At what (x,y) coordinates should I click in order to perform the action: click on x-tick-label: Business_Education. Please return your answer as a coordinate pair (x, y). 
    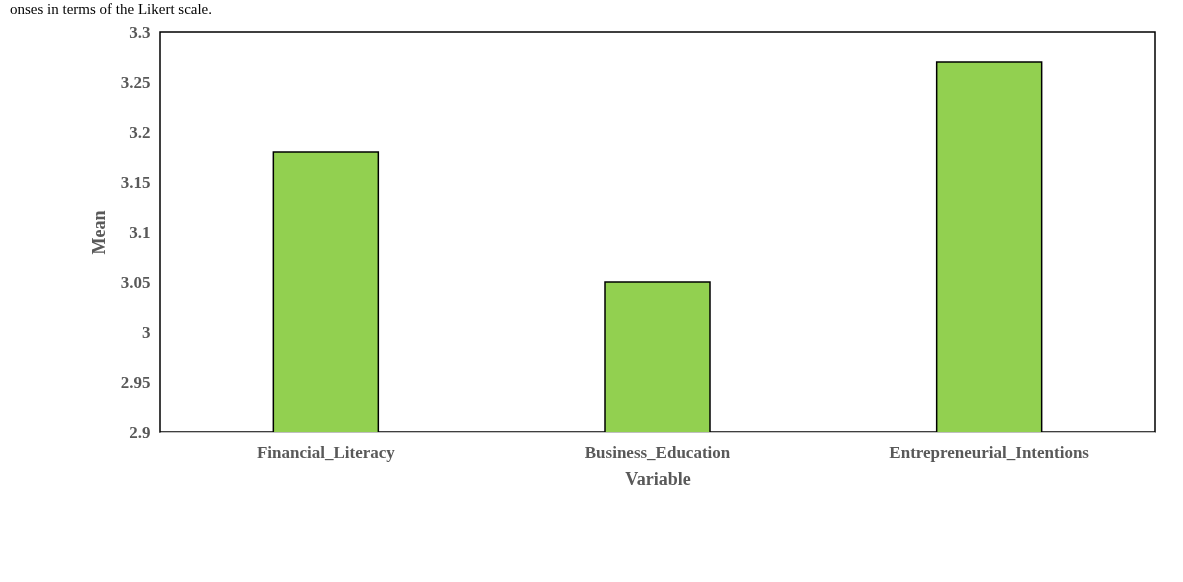
    Looking at the image, I should click on (657, 452).